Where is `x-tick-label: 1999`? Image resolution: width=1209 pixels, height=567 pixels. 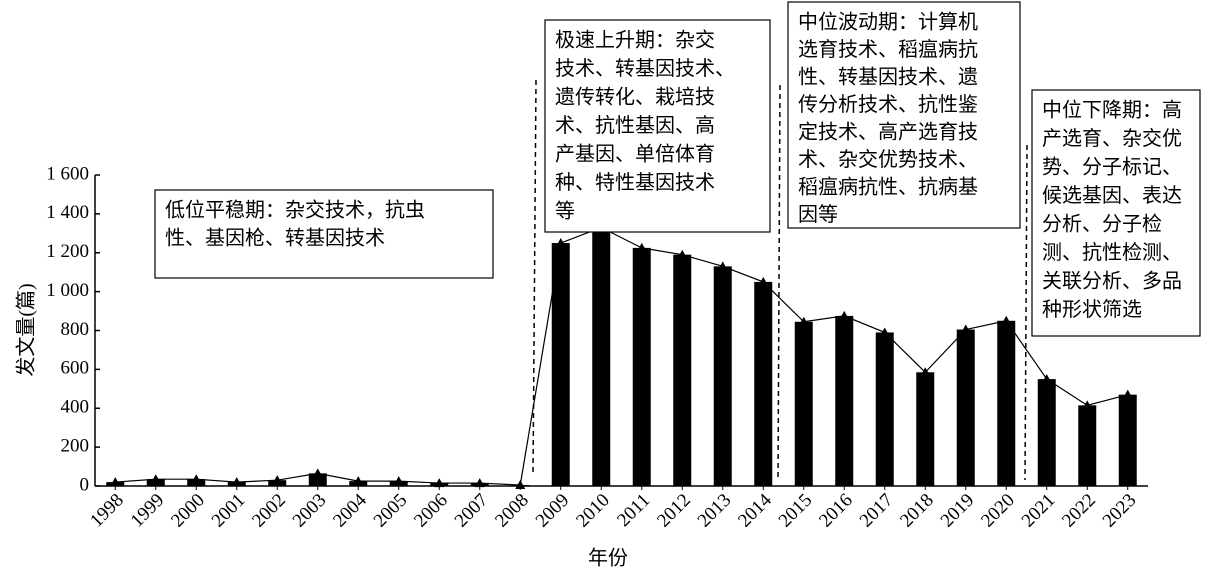 x-tick-label: 1999 is located at coordinates (148, 511).